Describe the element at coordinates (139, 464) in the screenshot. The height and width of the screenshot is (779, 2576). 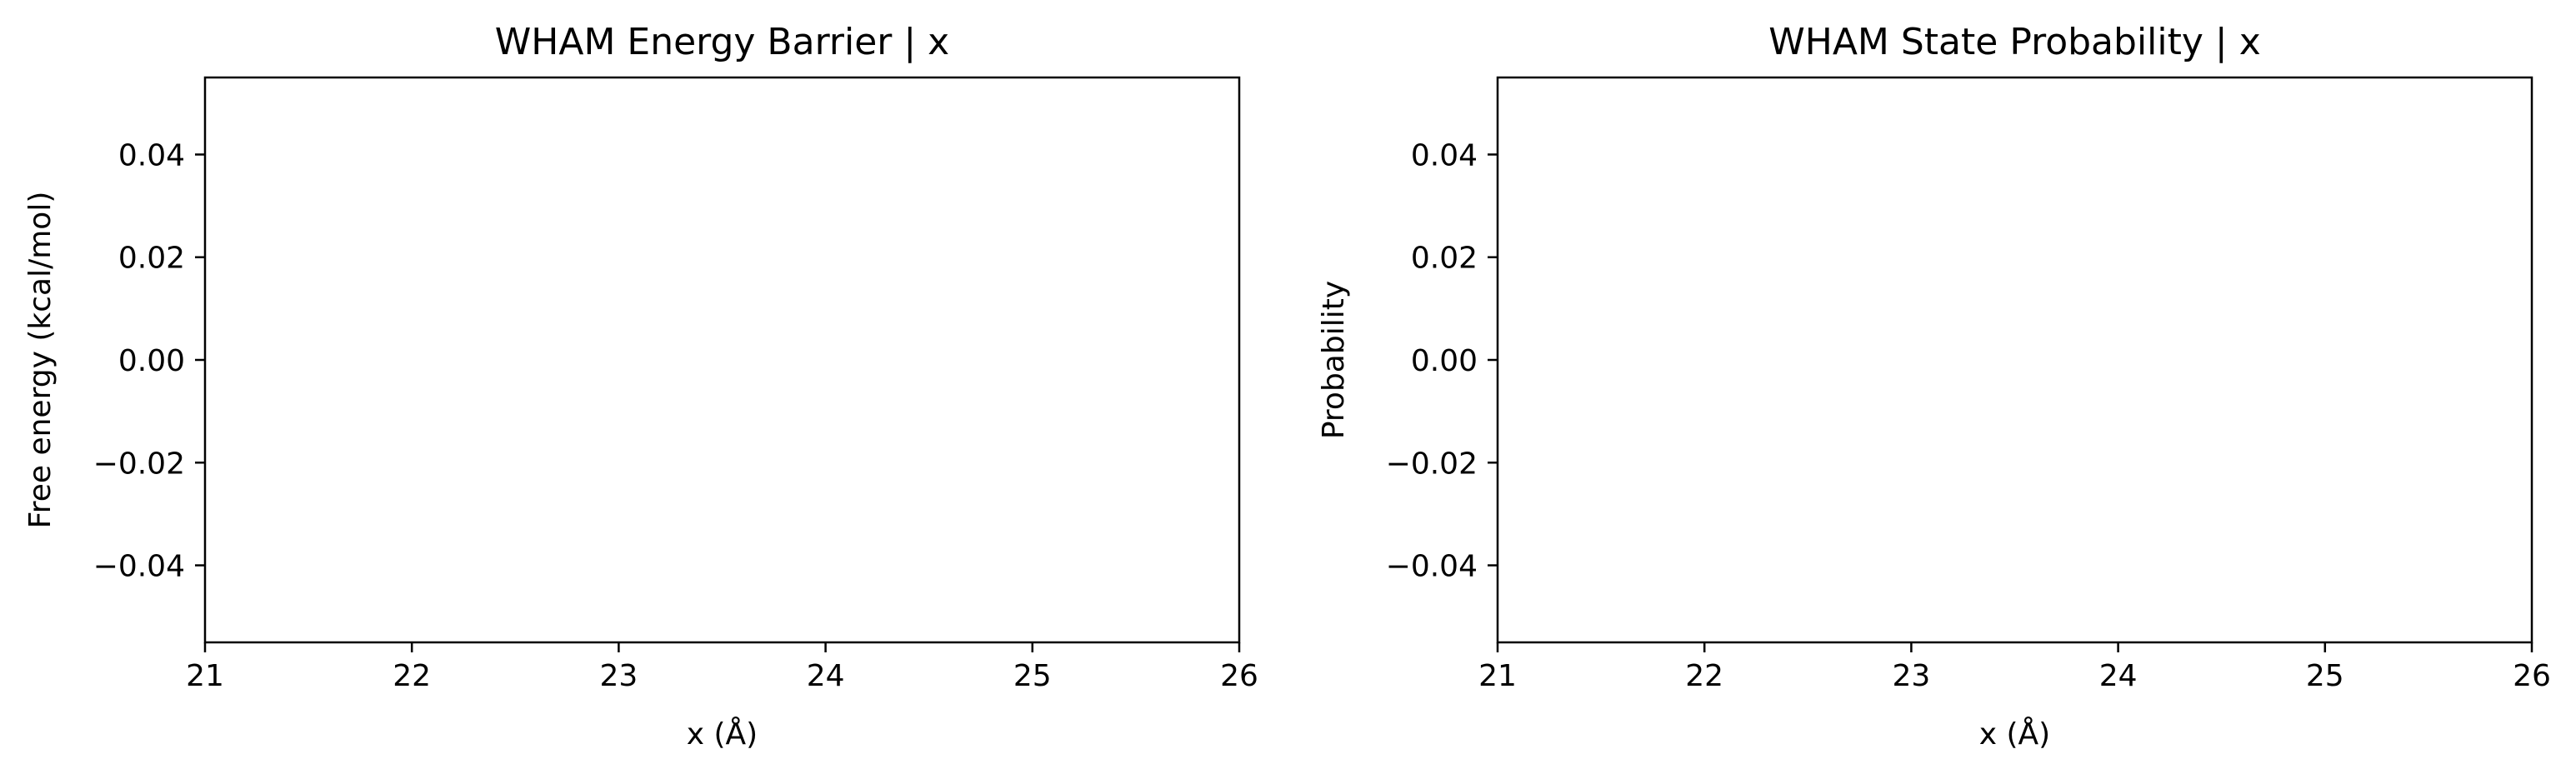
I see `energy-barrier-y-tick-label: −0.02` at that location.